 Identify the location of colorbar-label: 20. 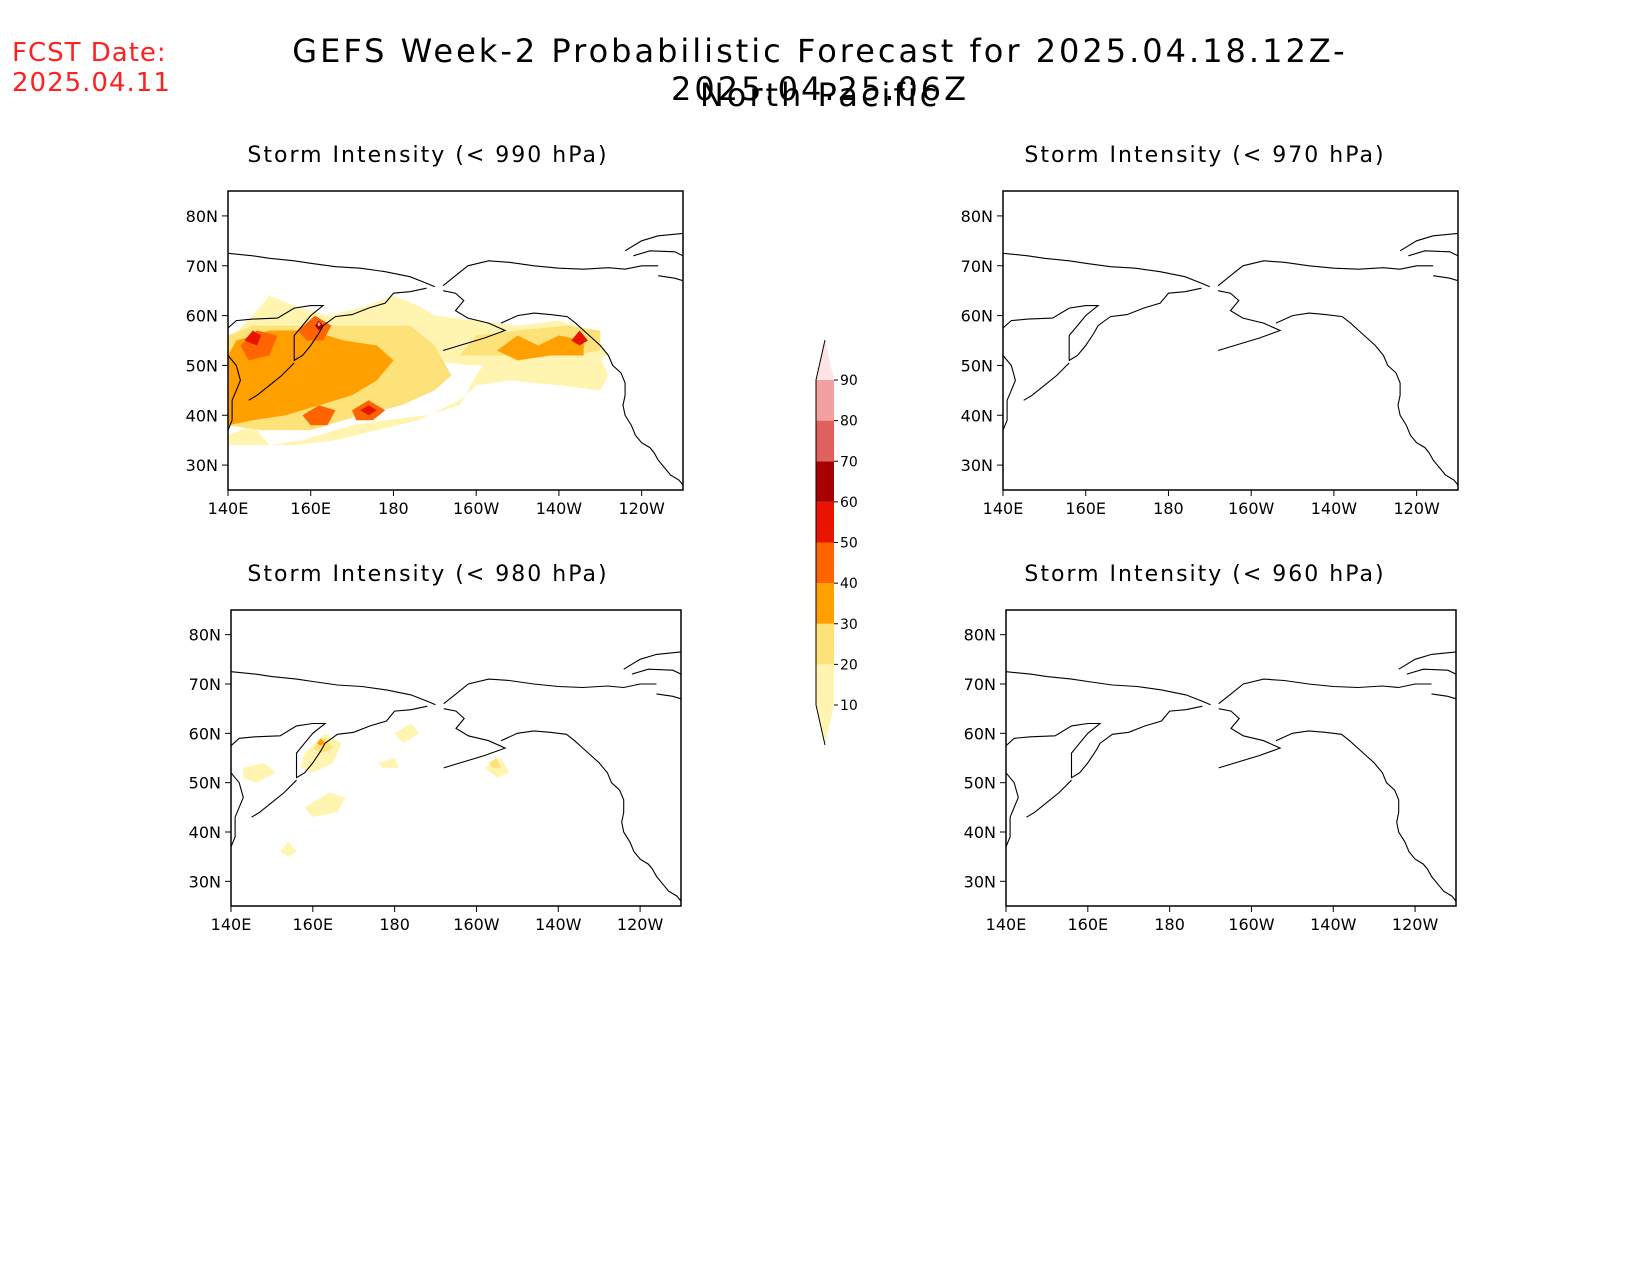
(849, 665).